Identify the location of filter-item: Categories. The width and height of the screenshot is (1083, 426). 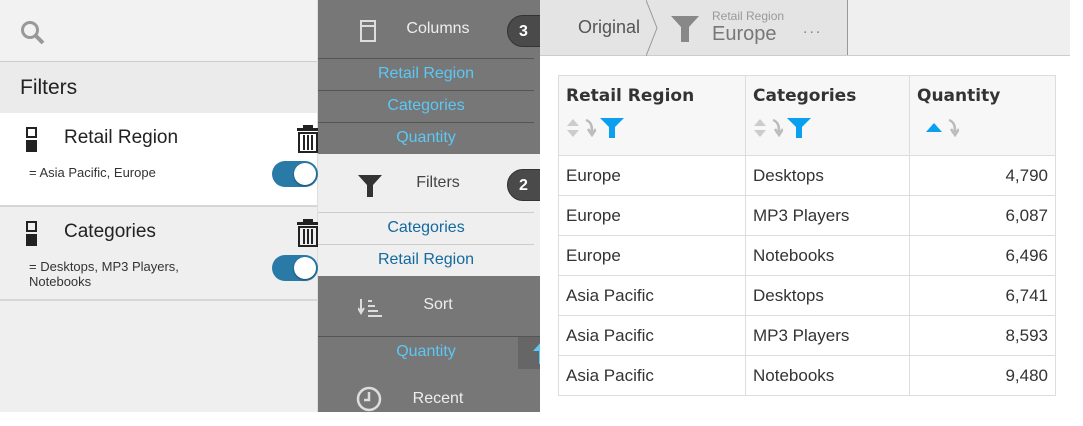
(426, 228).